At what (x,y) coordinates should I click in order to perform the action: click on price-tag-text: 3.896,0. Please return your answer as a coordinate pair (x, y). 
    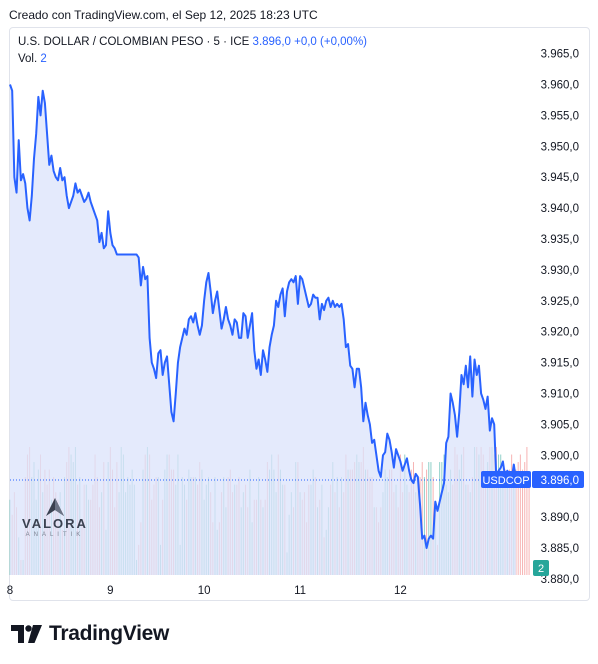
    Looking at the image, I should click on (560, 481).